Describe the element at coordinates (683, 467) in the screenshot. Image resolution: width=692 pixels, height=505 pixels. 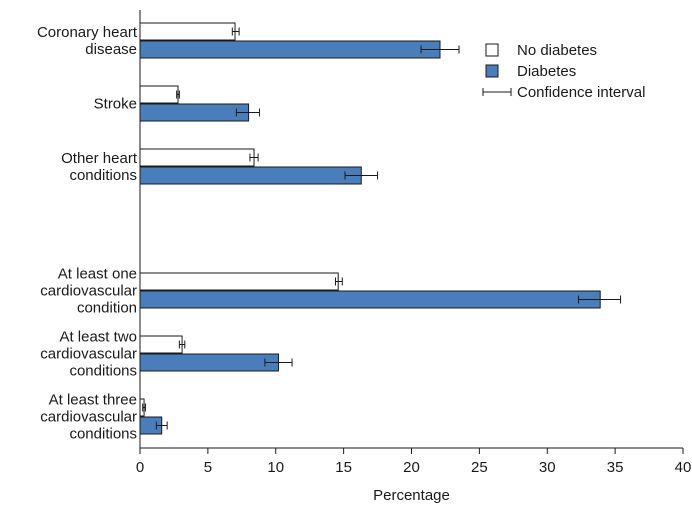
I see `x-tick-label-8: 40` at that location.